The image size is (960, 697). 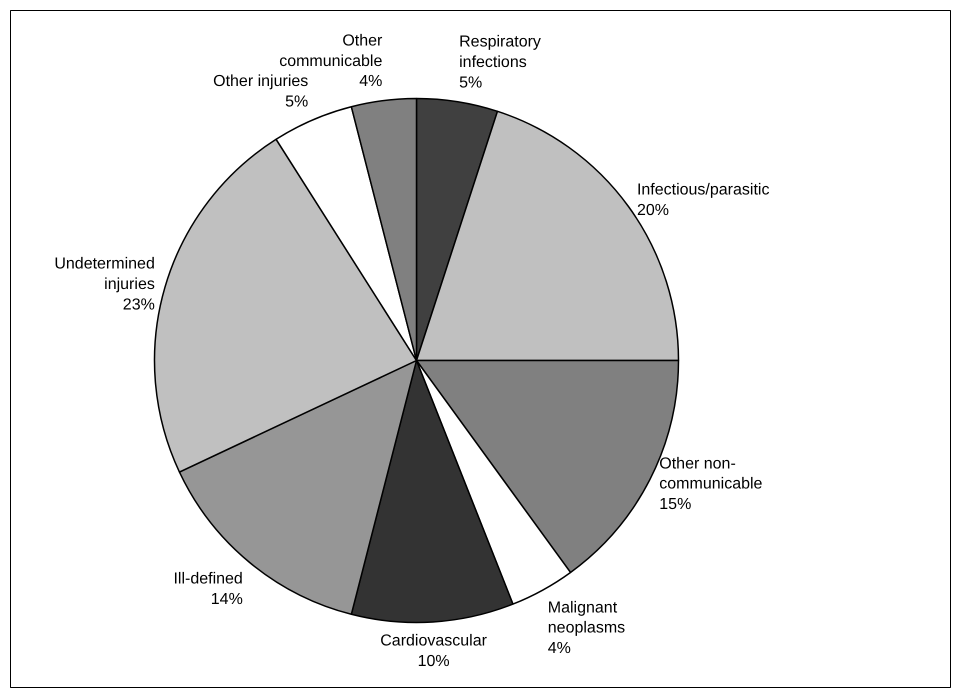 What do you see at coordinates (587, 618) in the screenshot?
I see `slice-label: Malignant neoplasms` at bounding box center [587, 618].